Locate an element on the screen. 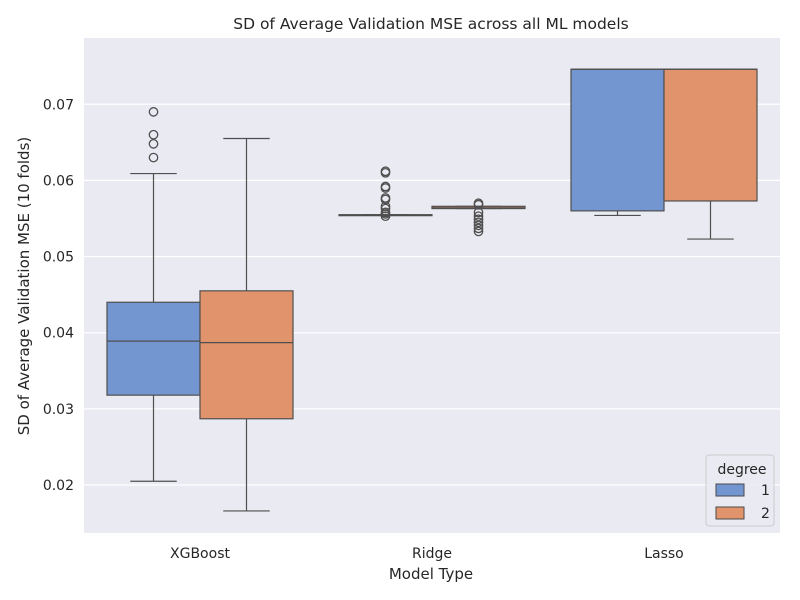  y-tick-label: 0.06 is located at coordinates (58, 181).